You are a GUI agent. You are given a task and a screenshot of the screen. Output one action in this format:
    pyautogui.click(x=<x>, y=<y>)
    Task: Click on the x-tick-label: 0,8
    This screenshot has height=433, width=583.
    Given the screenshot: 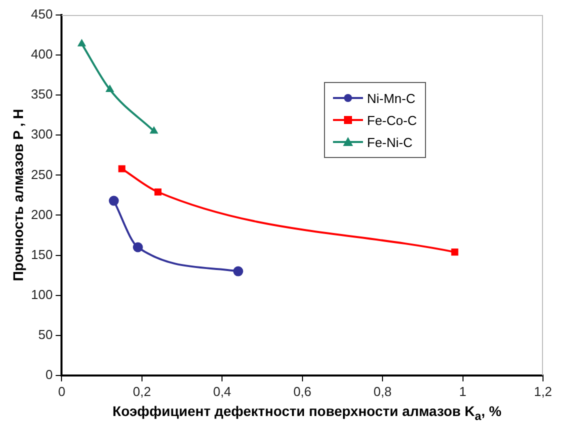 What is the action you would take?
    pyautogui.click(x=383, y=391)
    